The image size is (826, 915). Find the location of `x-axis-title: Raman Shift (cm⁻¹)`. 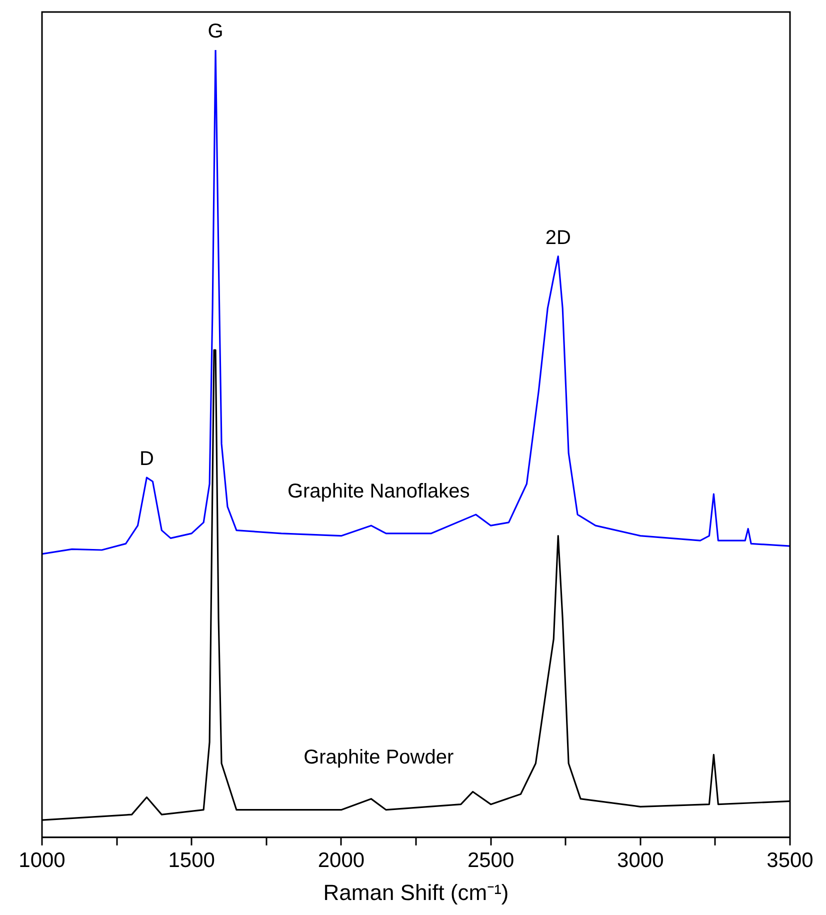

x-axis-title: Raman Shift (cm⁻¹) is located at coordinates (416, 892).